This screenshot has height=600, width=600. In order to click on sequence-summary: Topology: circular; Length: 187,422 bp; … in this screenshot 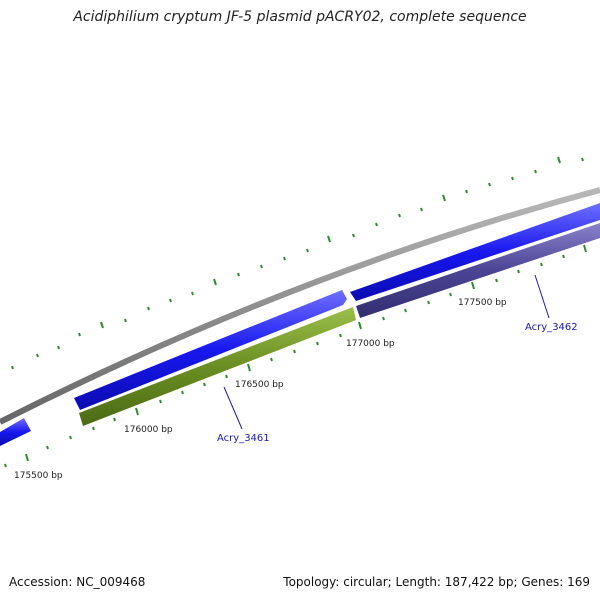, I will do `click(436, 582)`.